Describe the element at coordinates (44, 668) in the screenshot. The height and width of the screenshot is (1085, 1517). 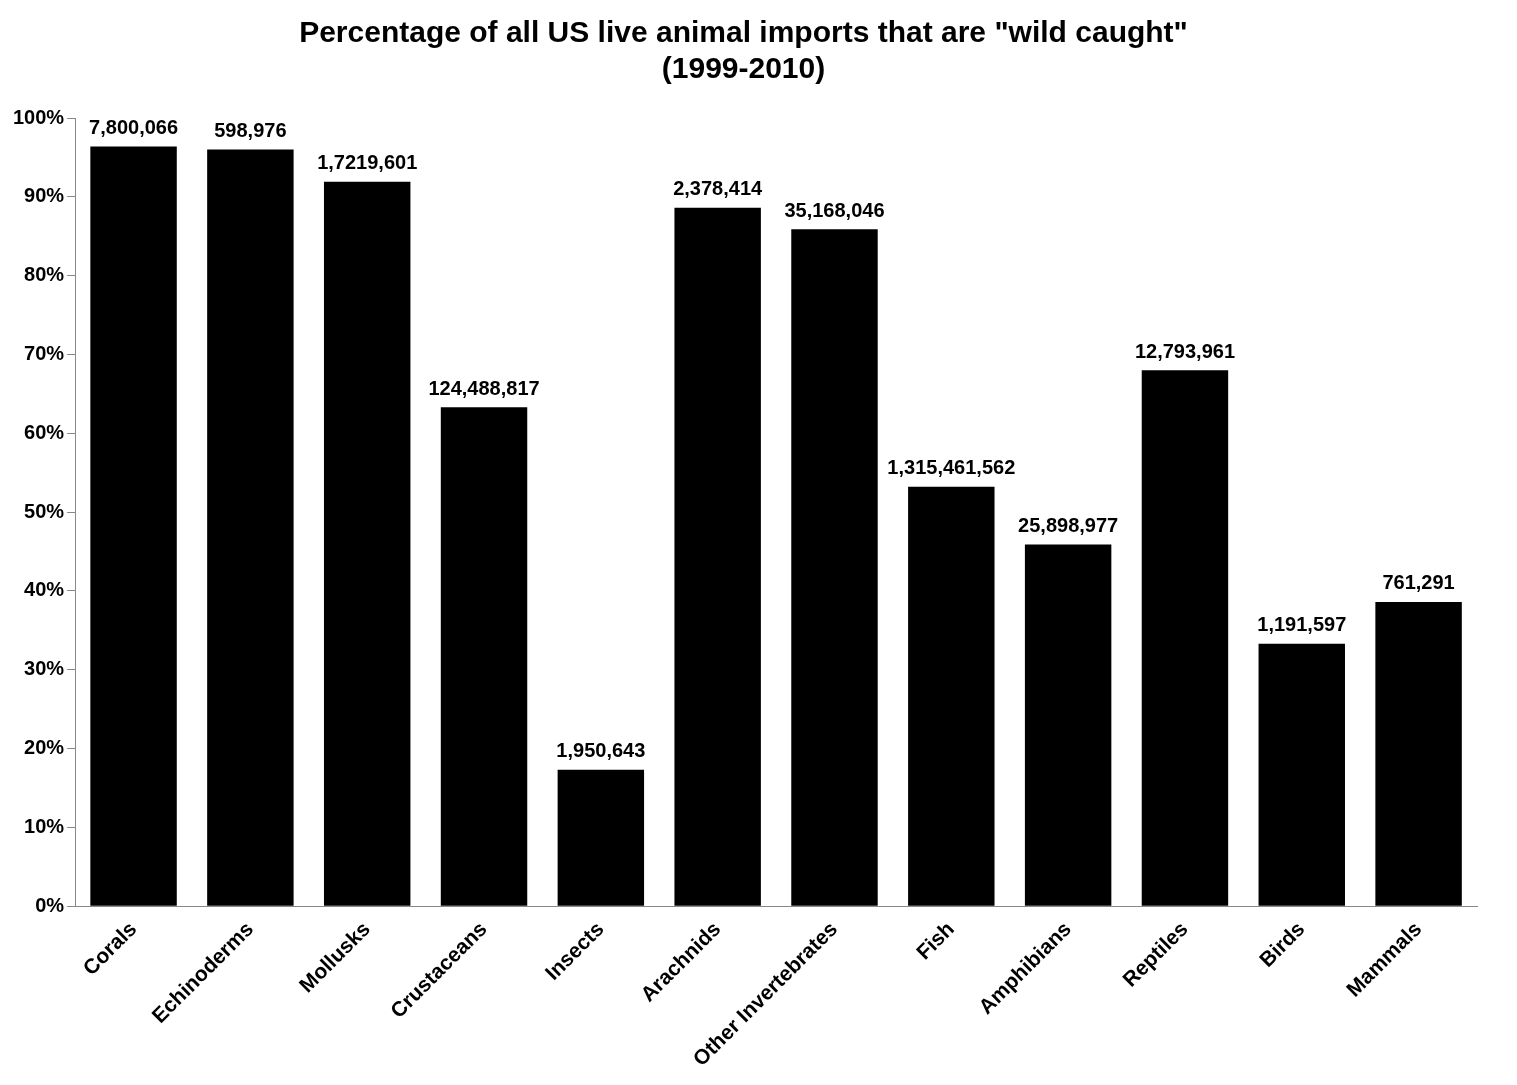
I see `y-tick-label: 30%` at that location.